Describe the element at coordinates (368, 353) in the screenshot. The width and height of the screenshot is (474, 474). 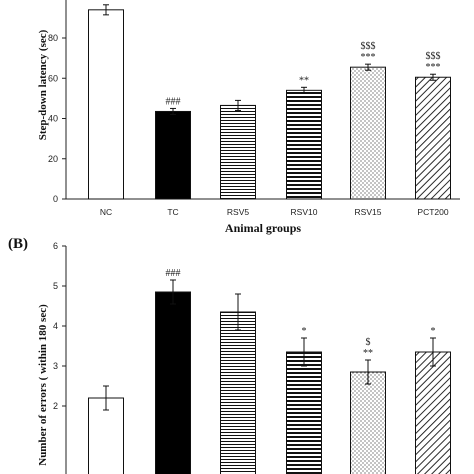
I see `panel-b-significance-label: **` at that location.